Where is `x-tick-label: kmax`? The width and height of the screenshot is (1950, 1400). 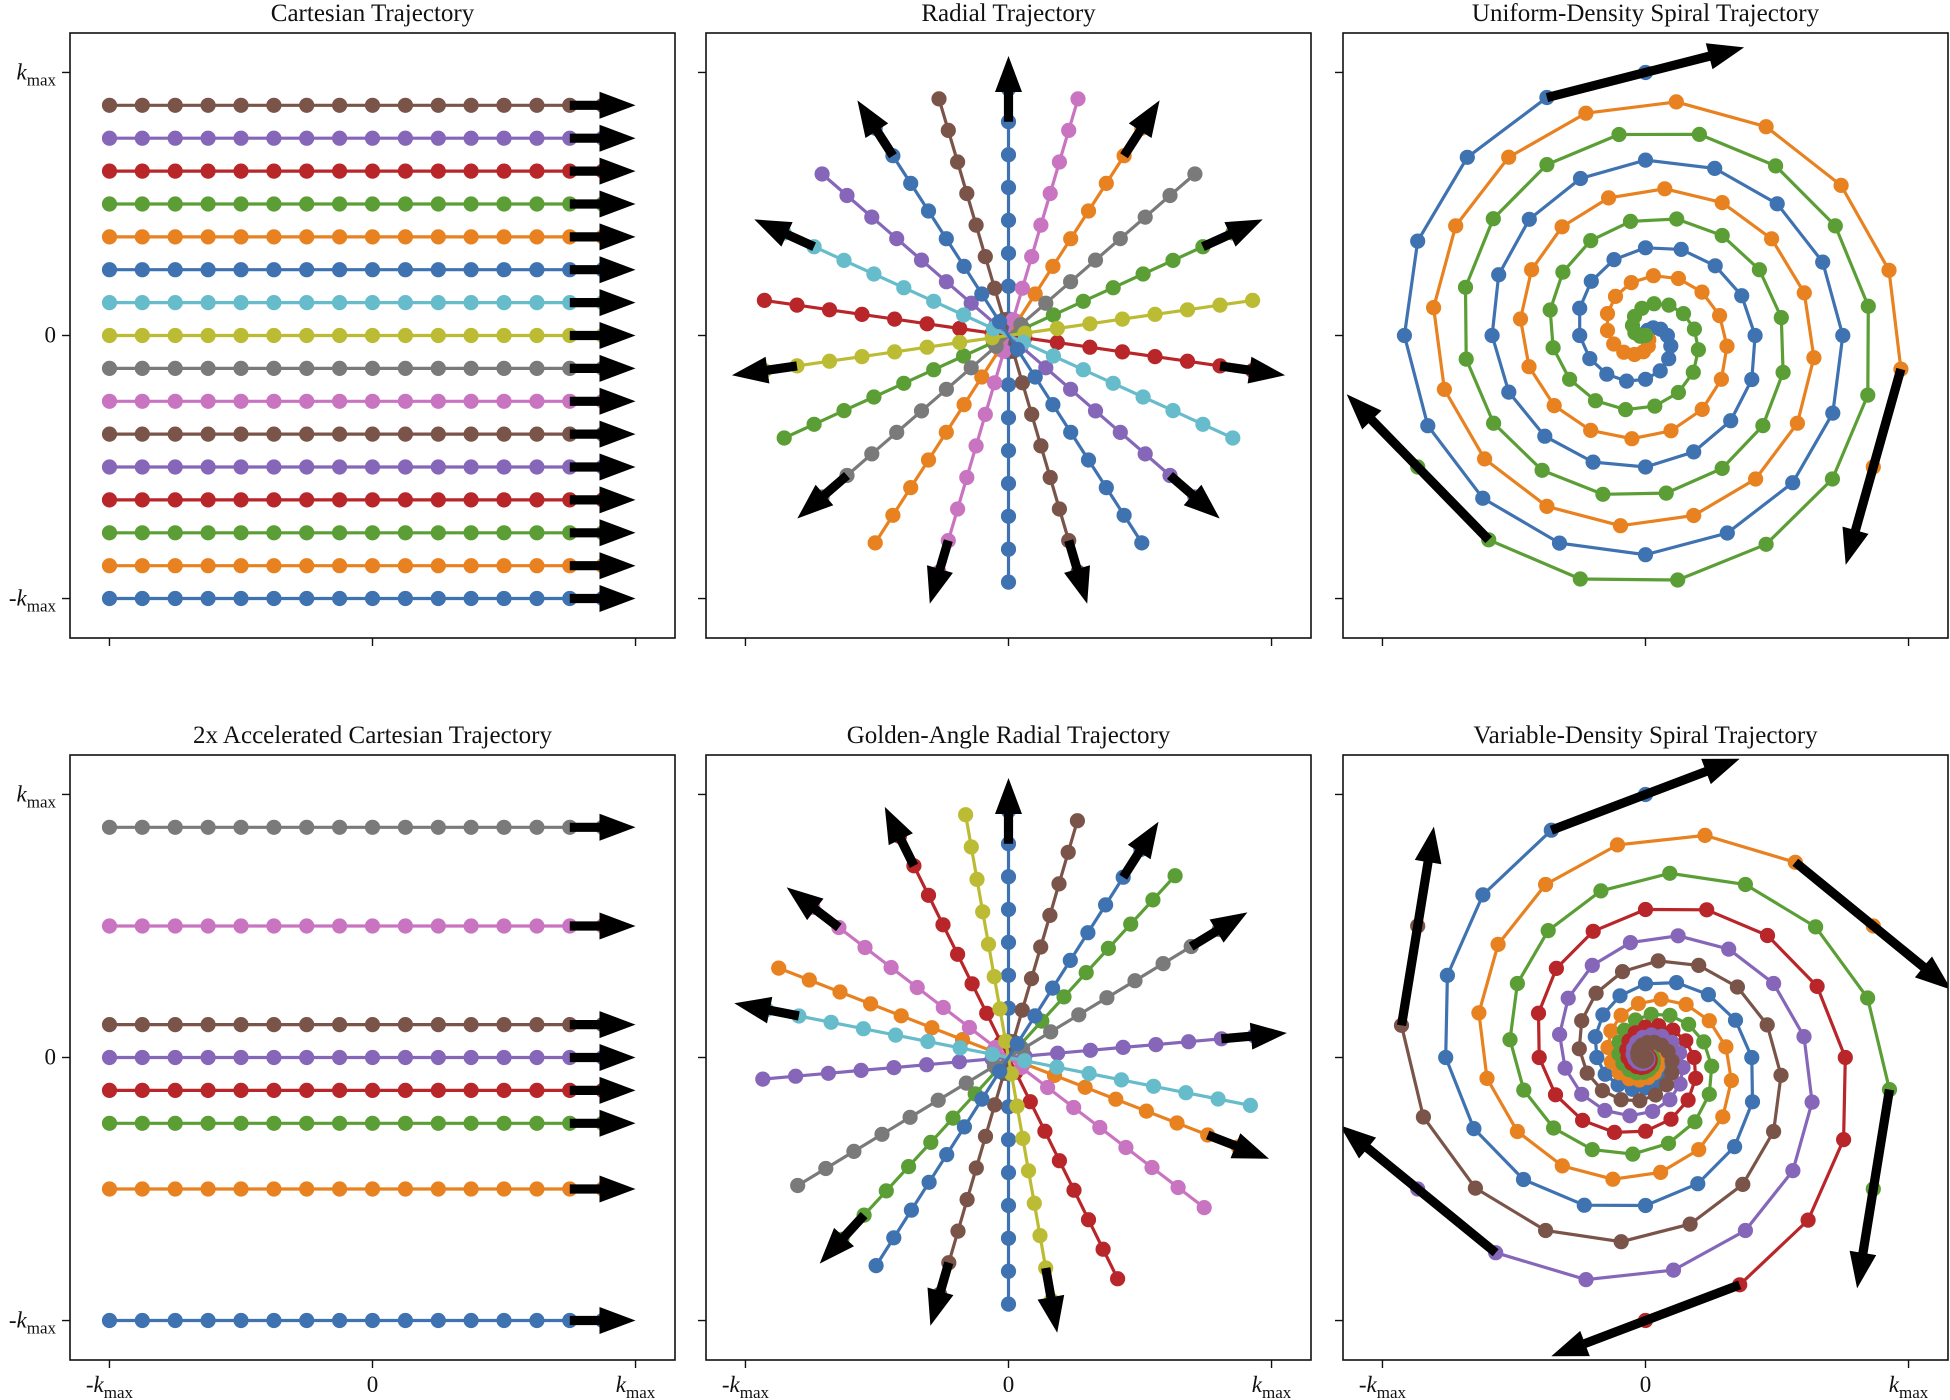
x-tick-label: kmax is located at coordinates (636, 1386).